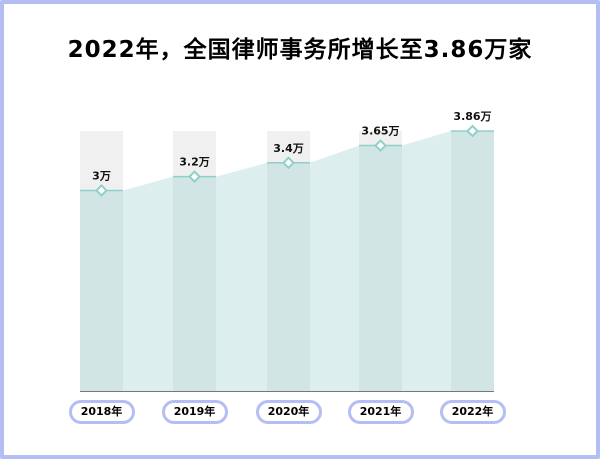 This screenshot has height=459, width=600. I want to click on x-tick-label: 2021年, so click(380, 412).